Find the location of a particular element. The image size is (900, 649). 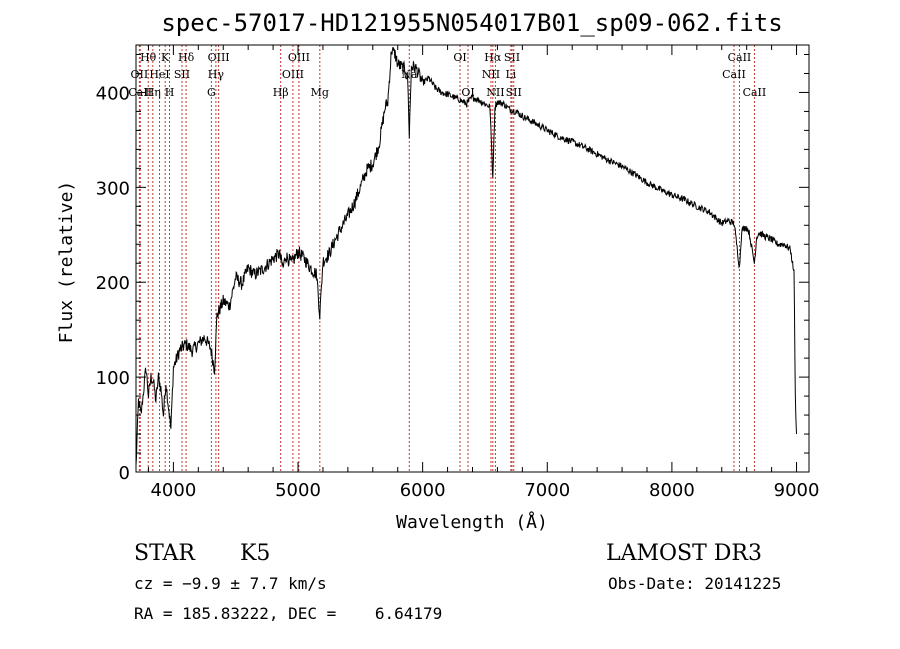

marker-label: Hδ is located at coordinates (186, 57).